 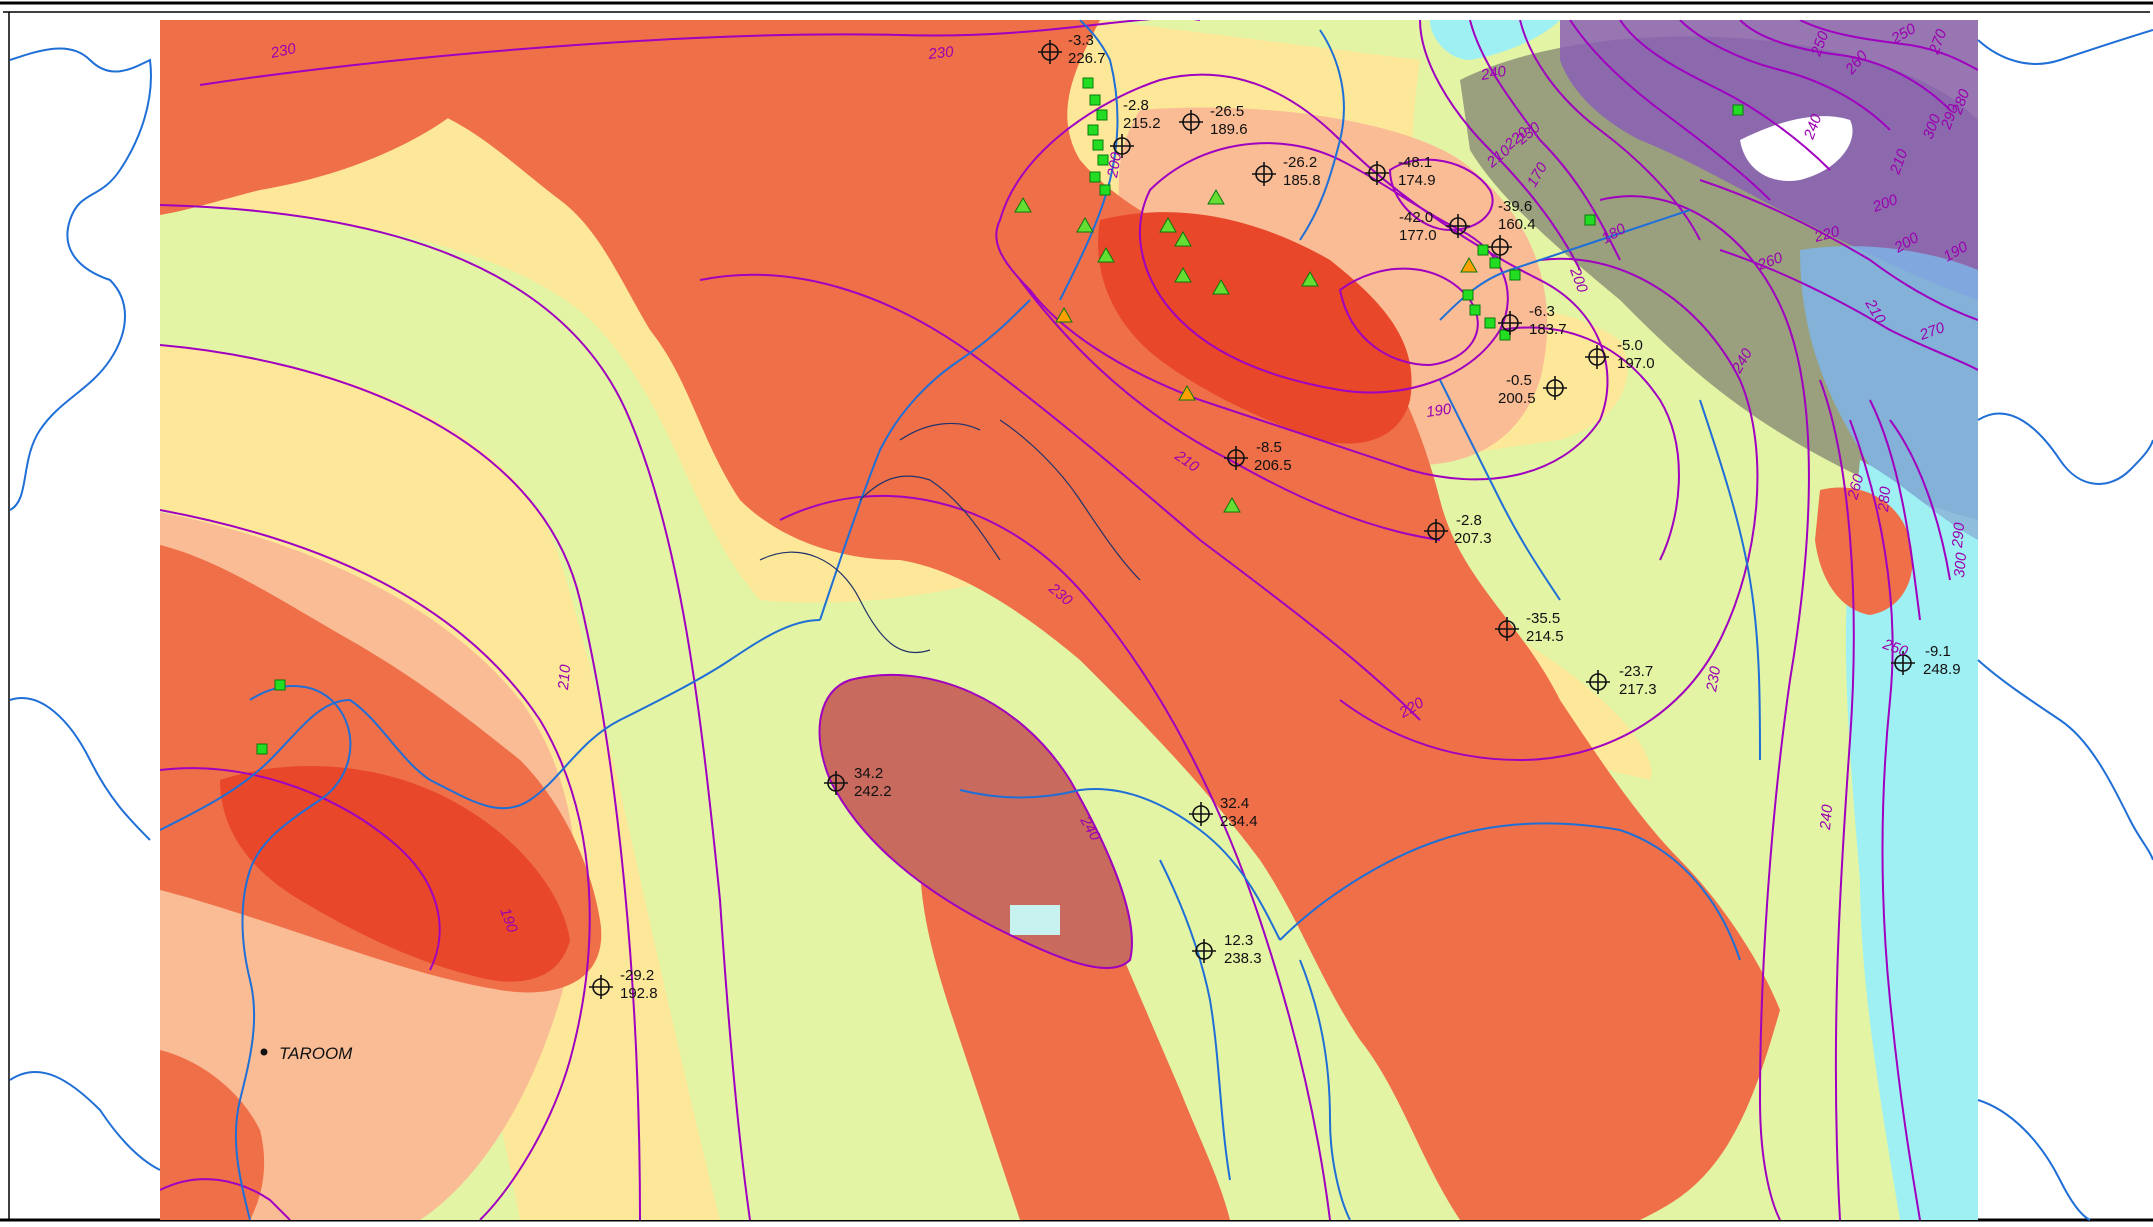 I want to click on river-east-feeder, so click(x=1500, y=490).